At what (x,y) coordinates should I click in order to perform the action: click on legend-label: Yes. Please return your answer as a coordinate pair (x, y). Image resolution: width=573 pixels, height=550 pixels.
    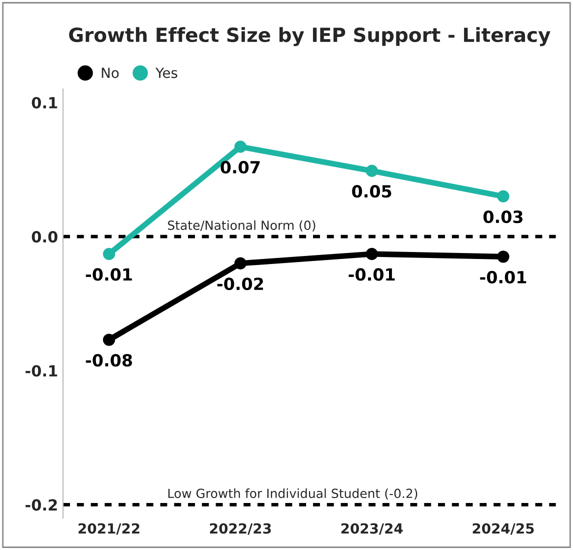
    Looking at the image, I should click on (167, 73).